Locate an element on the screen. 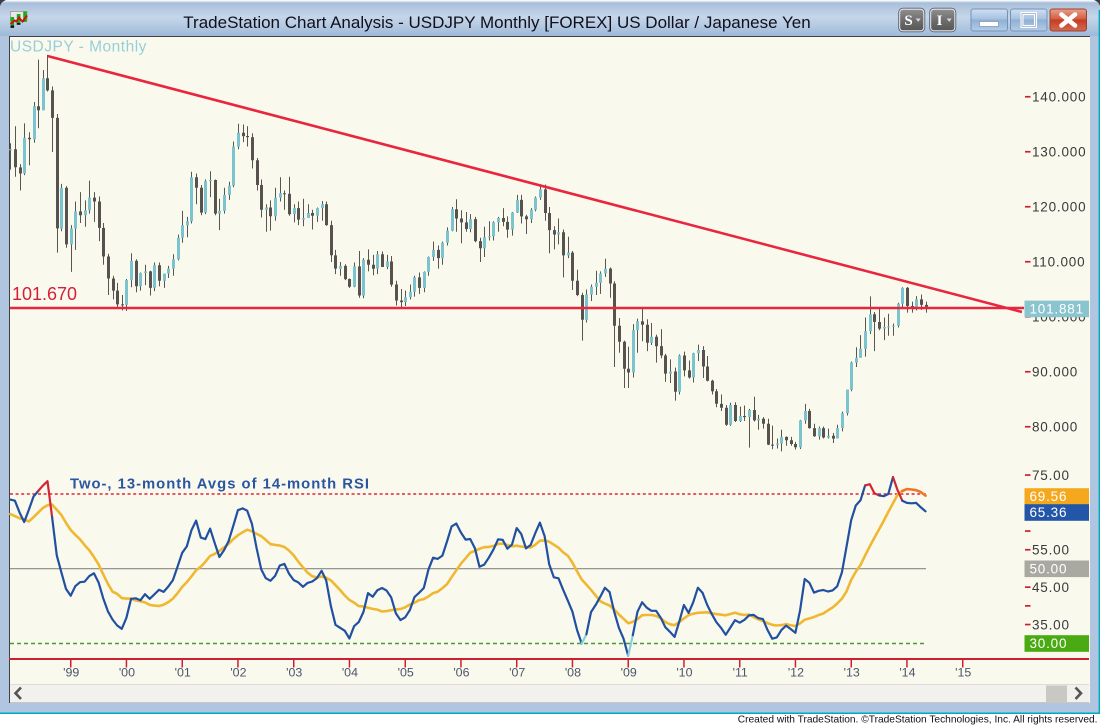 The image size is (1100, 726). svg-text: 30.00 is located at coordinates (1049, 643).